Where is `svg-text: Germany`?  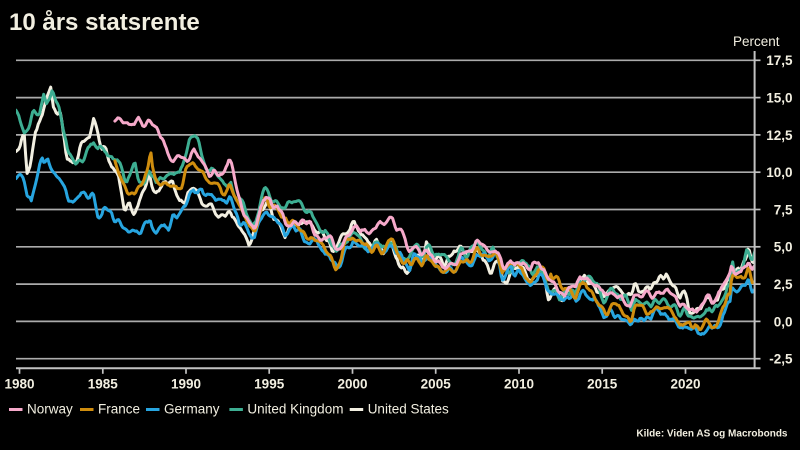 svg-text: Germany is located at coordinates (192, 409).